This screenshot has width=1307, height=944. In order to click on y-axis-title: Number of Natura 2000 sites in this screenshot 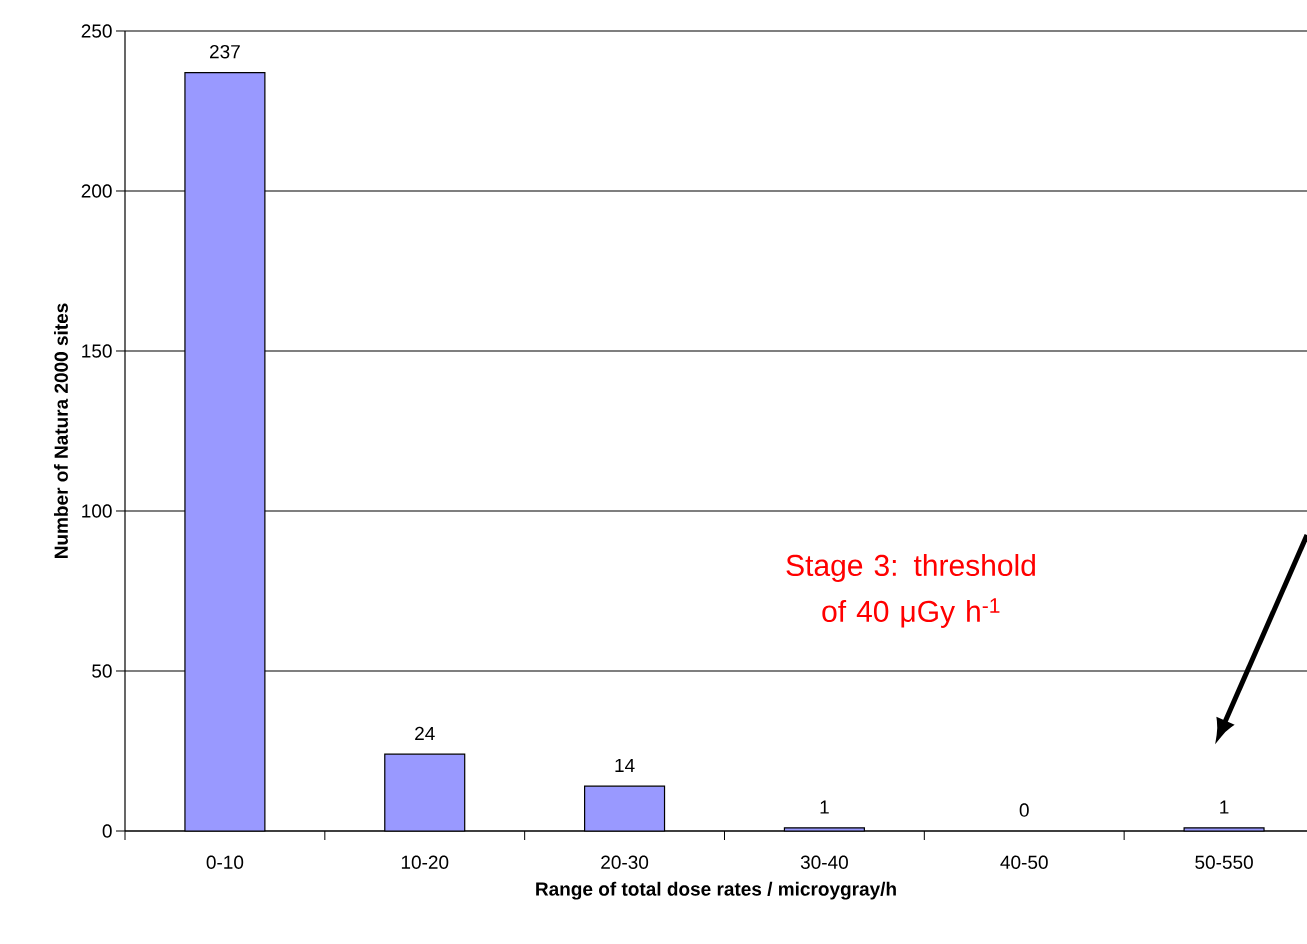, I will do `click(60, 431)`.